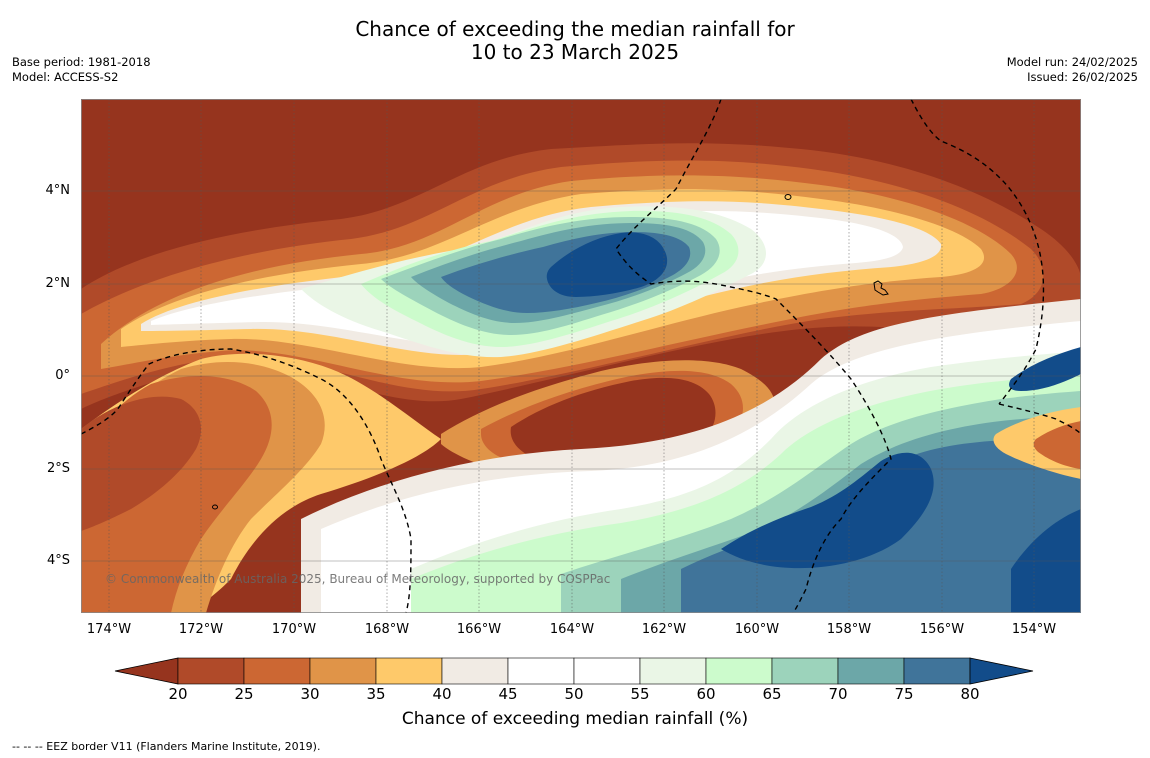  What do you see at coordinates (970, 694) in the screenshot?
I see `colorbar-tick-80: 80` at bounding box center [970, 694].